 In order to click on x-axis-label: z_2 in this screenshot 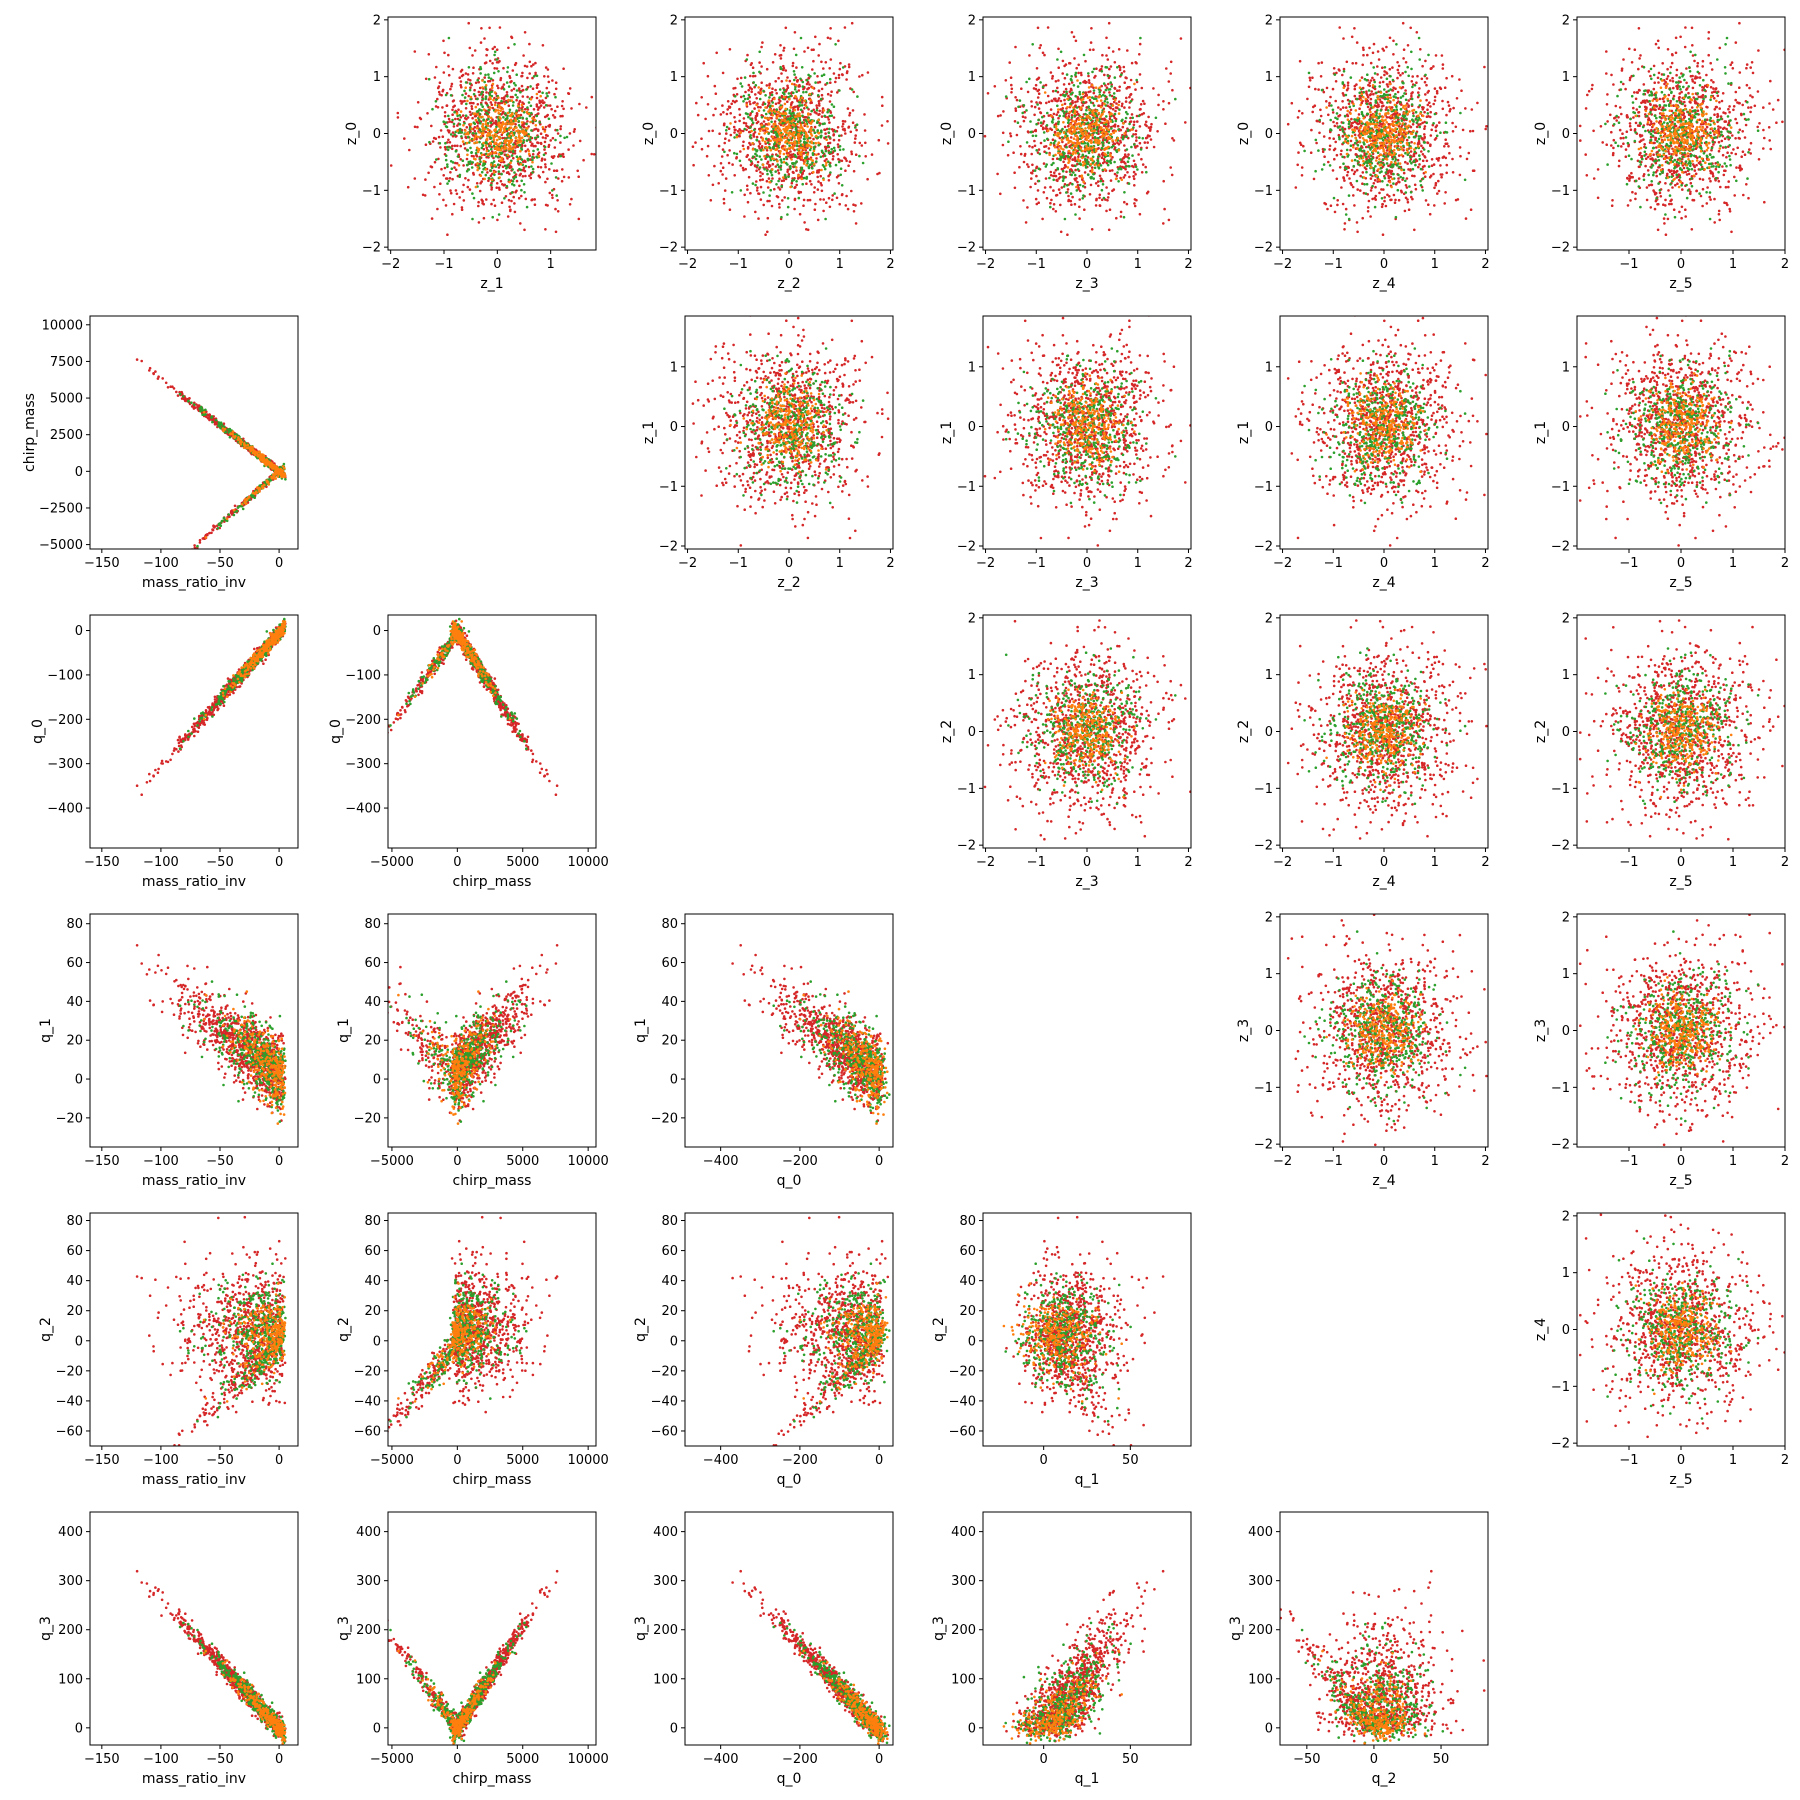, I will do `click(788, 284)`.